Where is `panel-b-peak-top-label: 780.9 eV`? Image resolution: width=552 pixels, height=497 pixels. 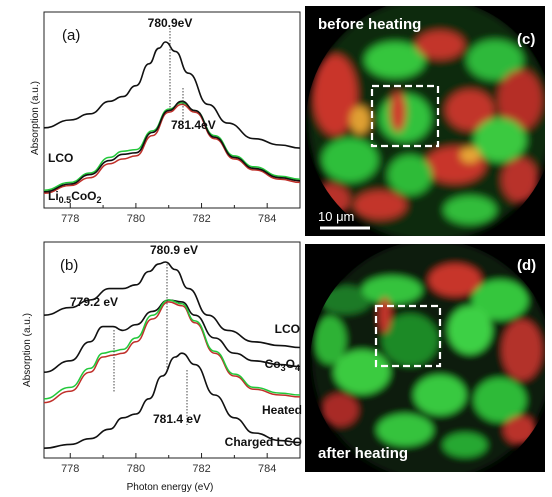
panel-b-peak-top-label: 780.9 eV is located at coordinates (174, 250).